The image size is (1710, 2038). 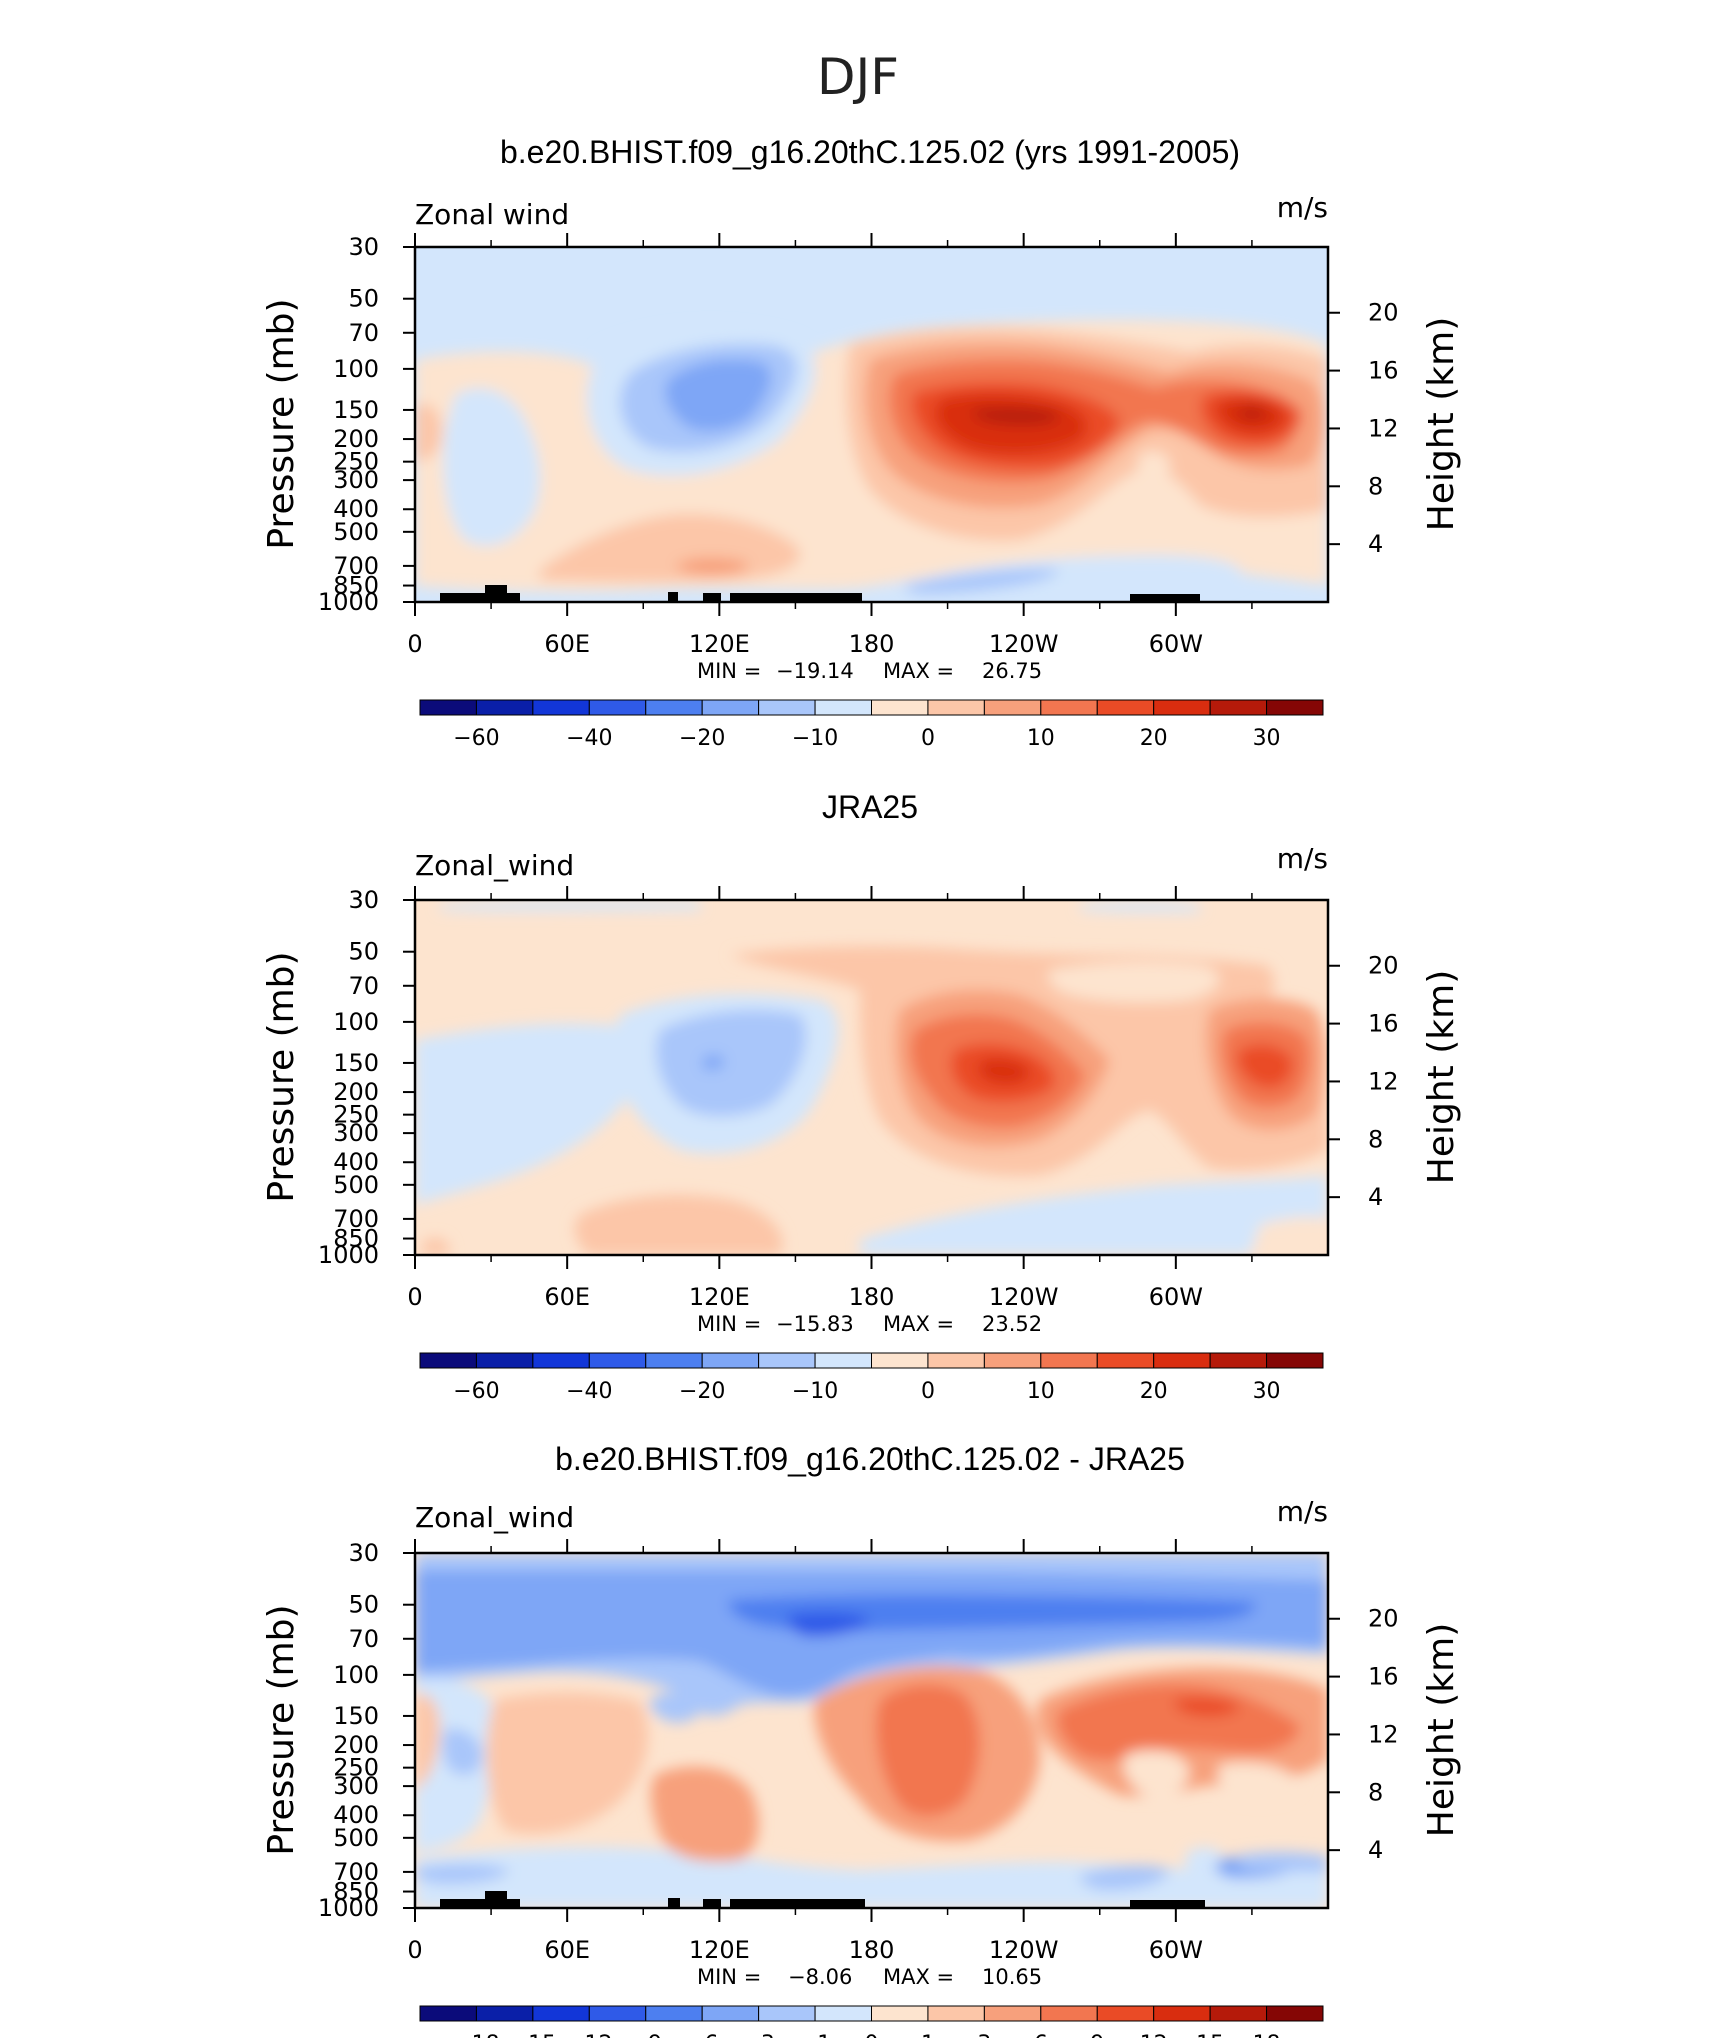 I want to click on y2-tick-label: 16, so click(x=1383, y=371).